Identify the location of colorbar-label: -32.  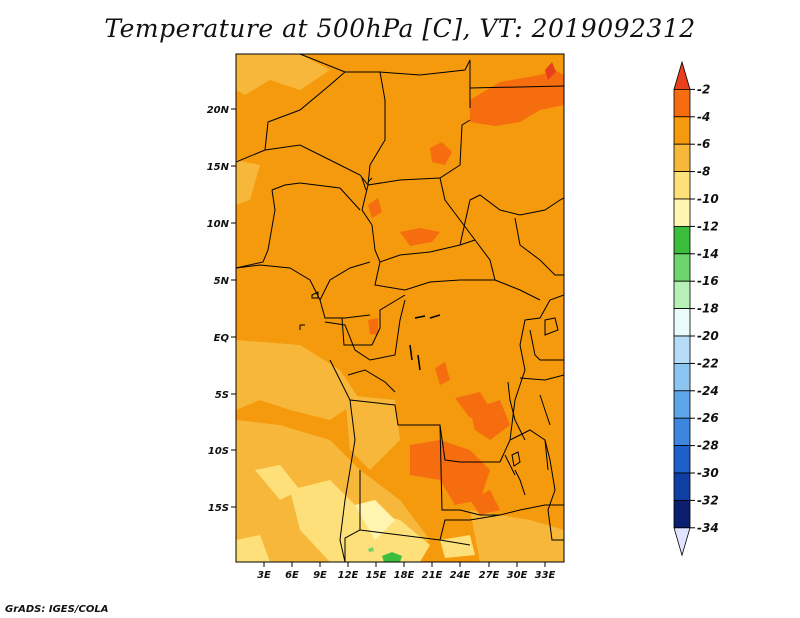
(708, 500).